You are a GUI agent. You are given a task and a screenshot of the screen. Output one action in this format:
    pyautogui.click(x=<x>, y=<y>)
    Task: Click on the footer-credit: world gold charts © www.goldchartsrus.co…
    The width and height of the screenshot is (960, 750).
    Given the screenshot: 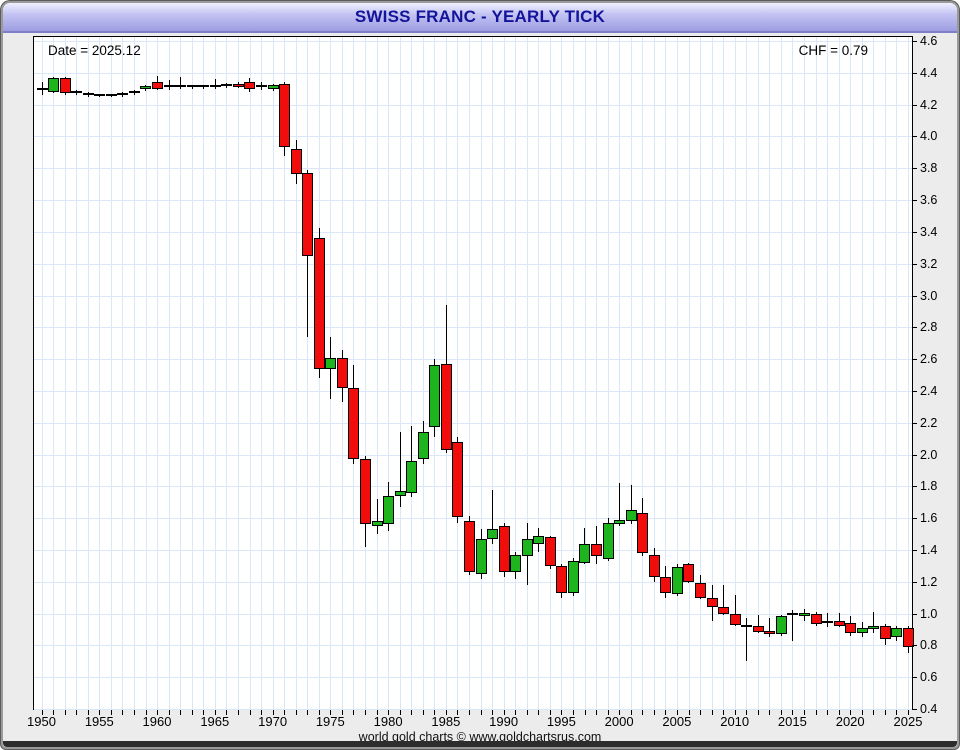 What is the action you would take?
    pyautogui.click(x=480, y=737)
    